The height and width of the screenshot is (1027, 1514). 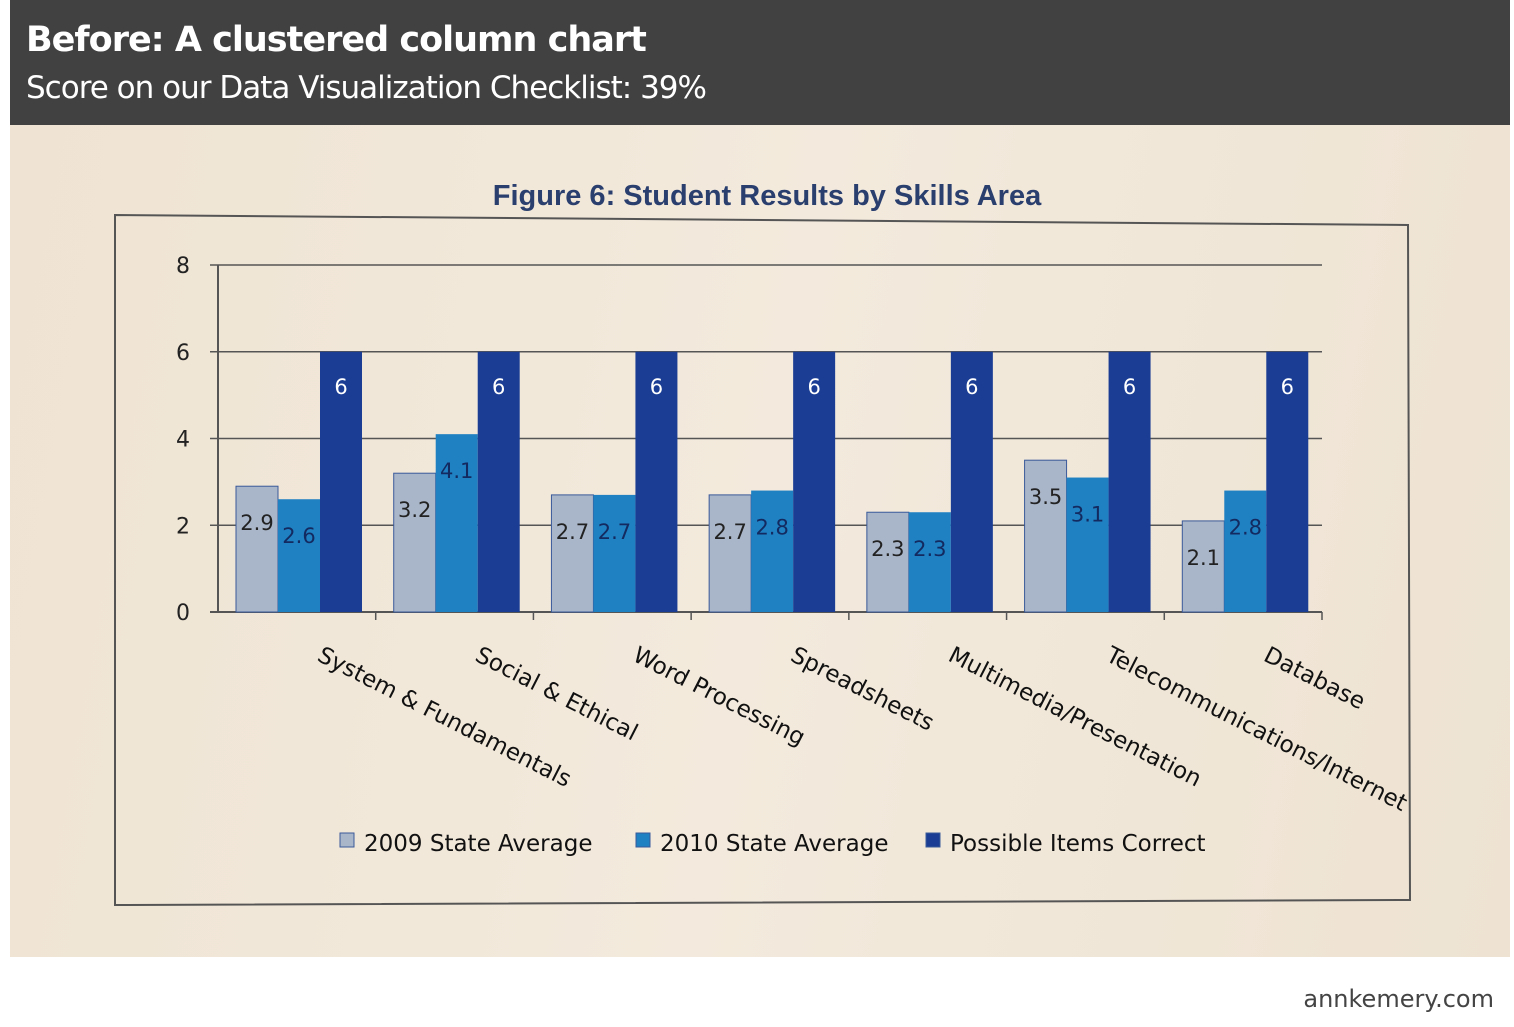 I want to click on legend-label: 2010 State Average, so click(x=774, y=844).